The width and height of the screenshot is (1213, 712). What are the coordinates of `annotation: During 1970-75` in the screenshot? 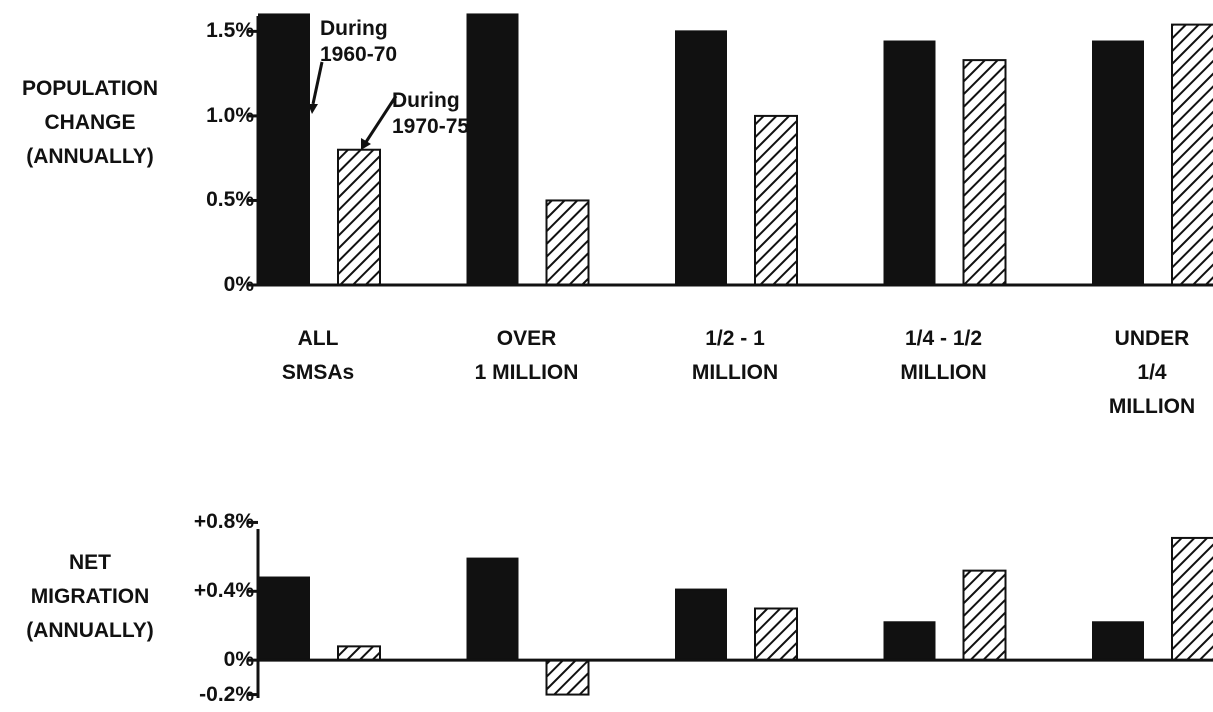 It's located at (431, 113).